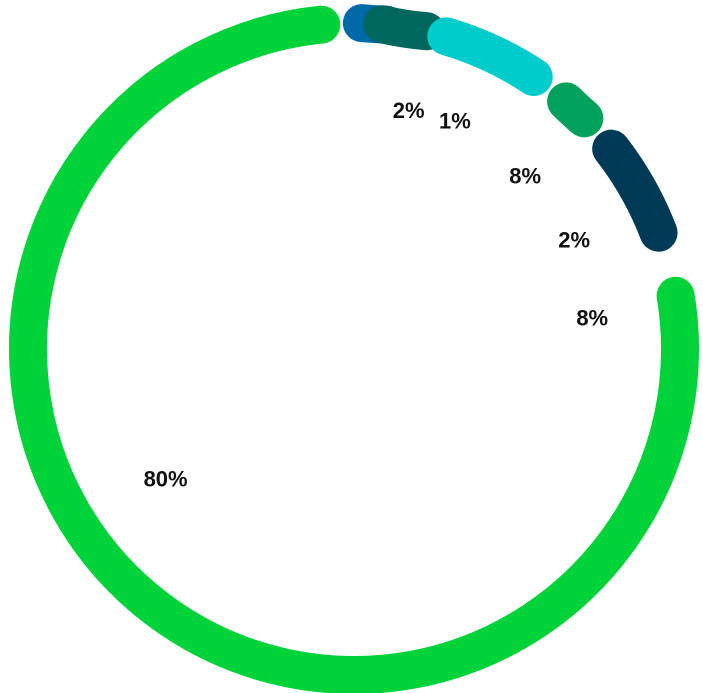 This screenshot has width=703, height=693. What do you see at coordinates (455, 120) in the screenshot?
I see `slice-label-2: 1%` at bounding box center [455, 120].